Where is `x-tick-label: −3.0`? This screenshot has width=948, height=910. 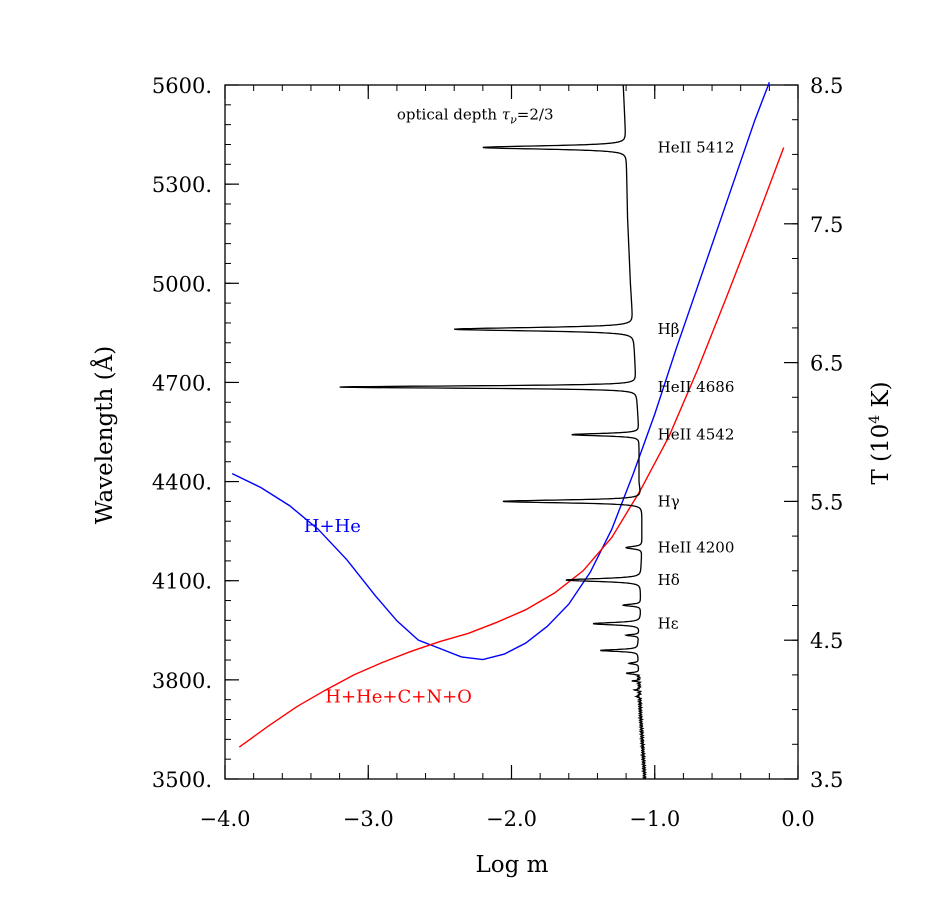 x-tick-label: −3.0 is located at coordinates (368, 819).